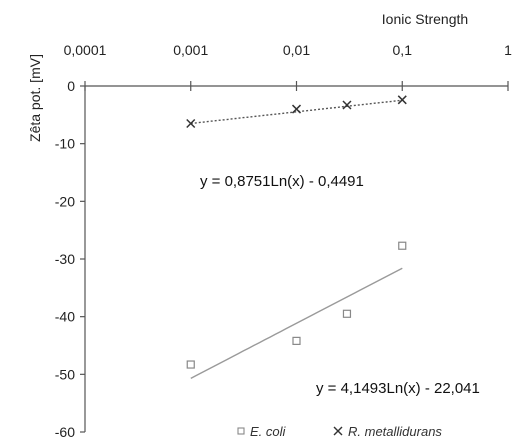 This screenshot has height=443, width=518. What do you see at coordinates (282, 181) in the screenshot?
I see `equation-r-metallidurans: y = 0,8751Ln(x) - 0,4491` at bounding box center [282, 181].